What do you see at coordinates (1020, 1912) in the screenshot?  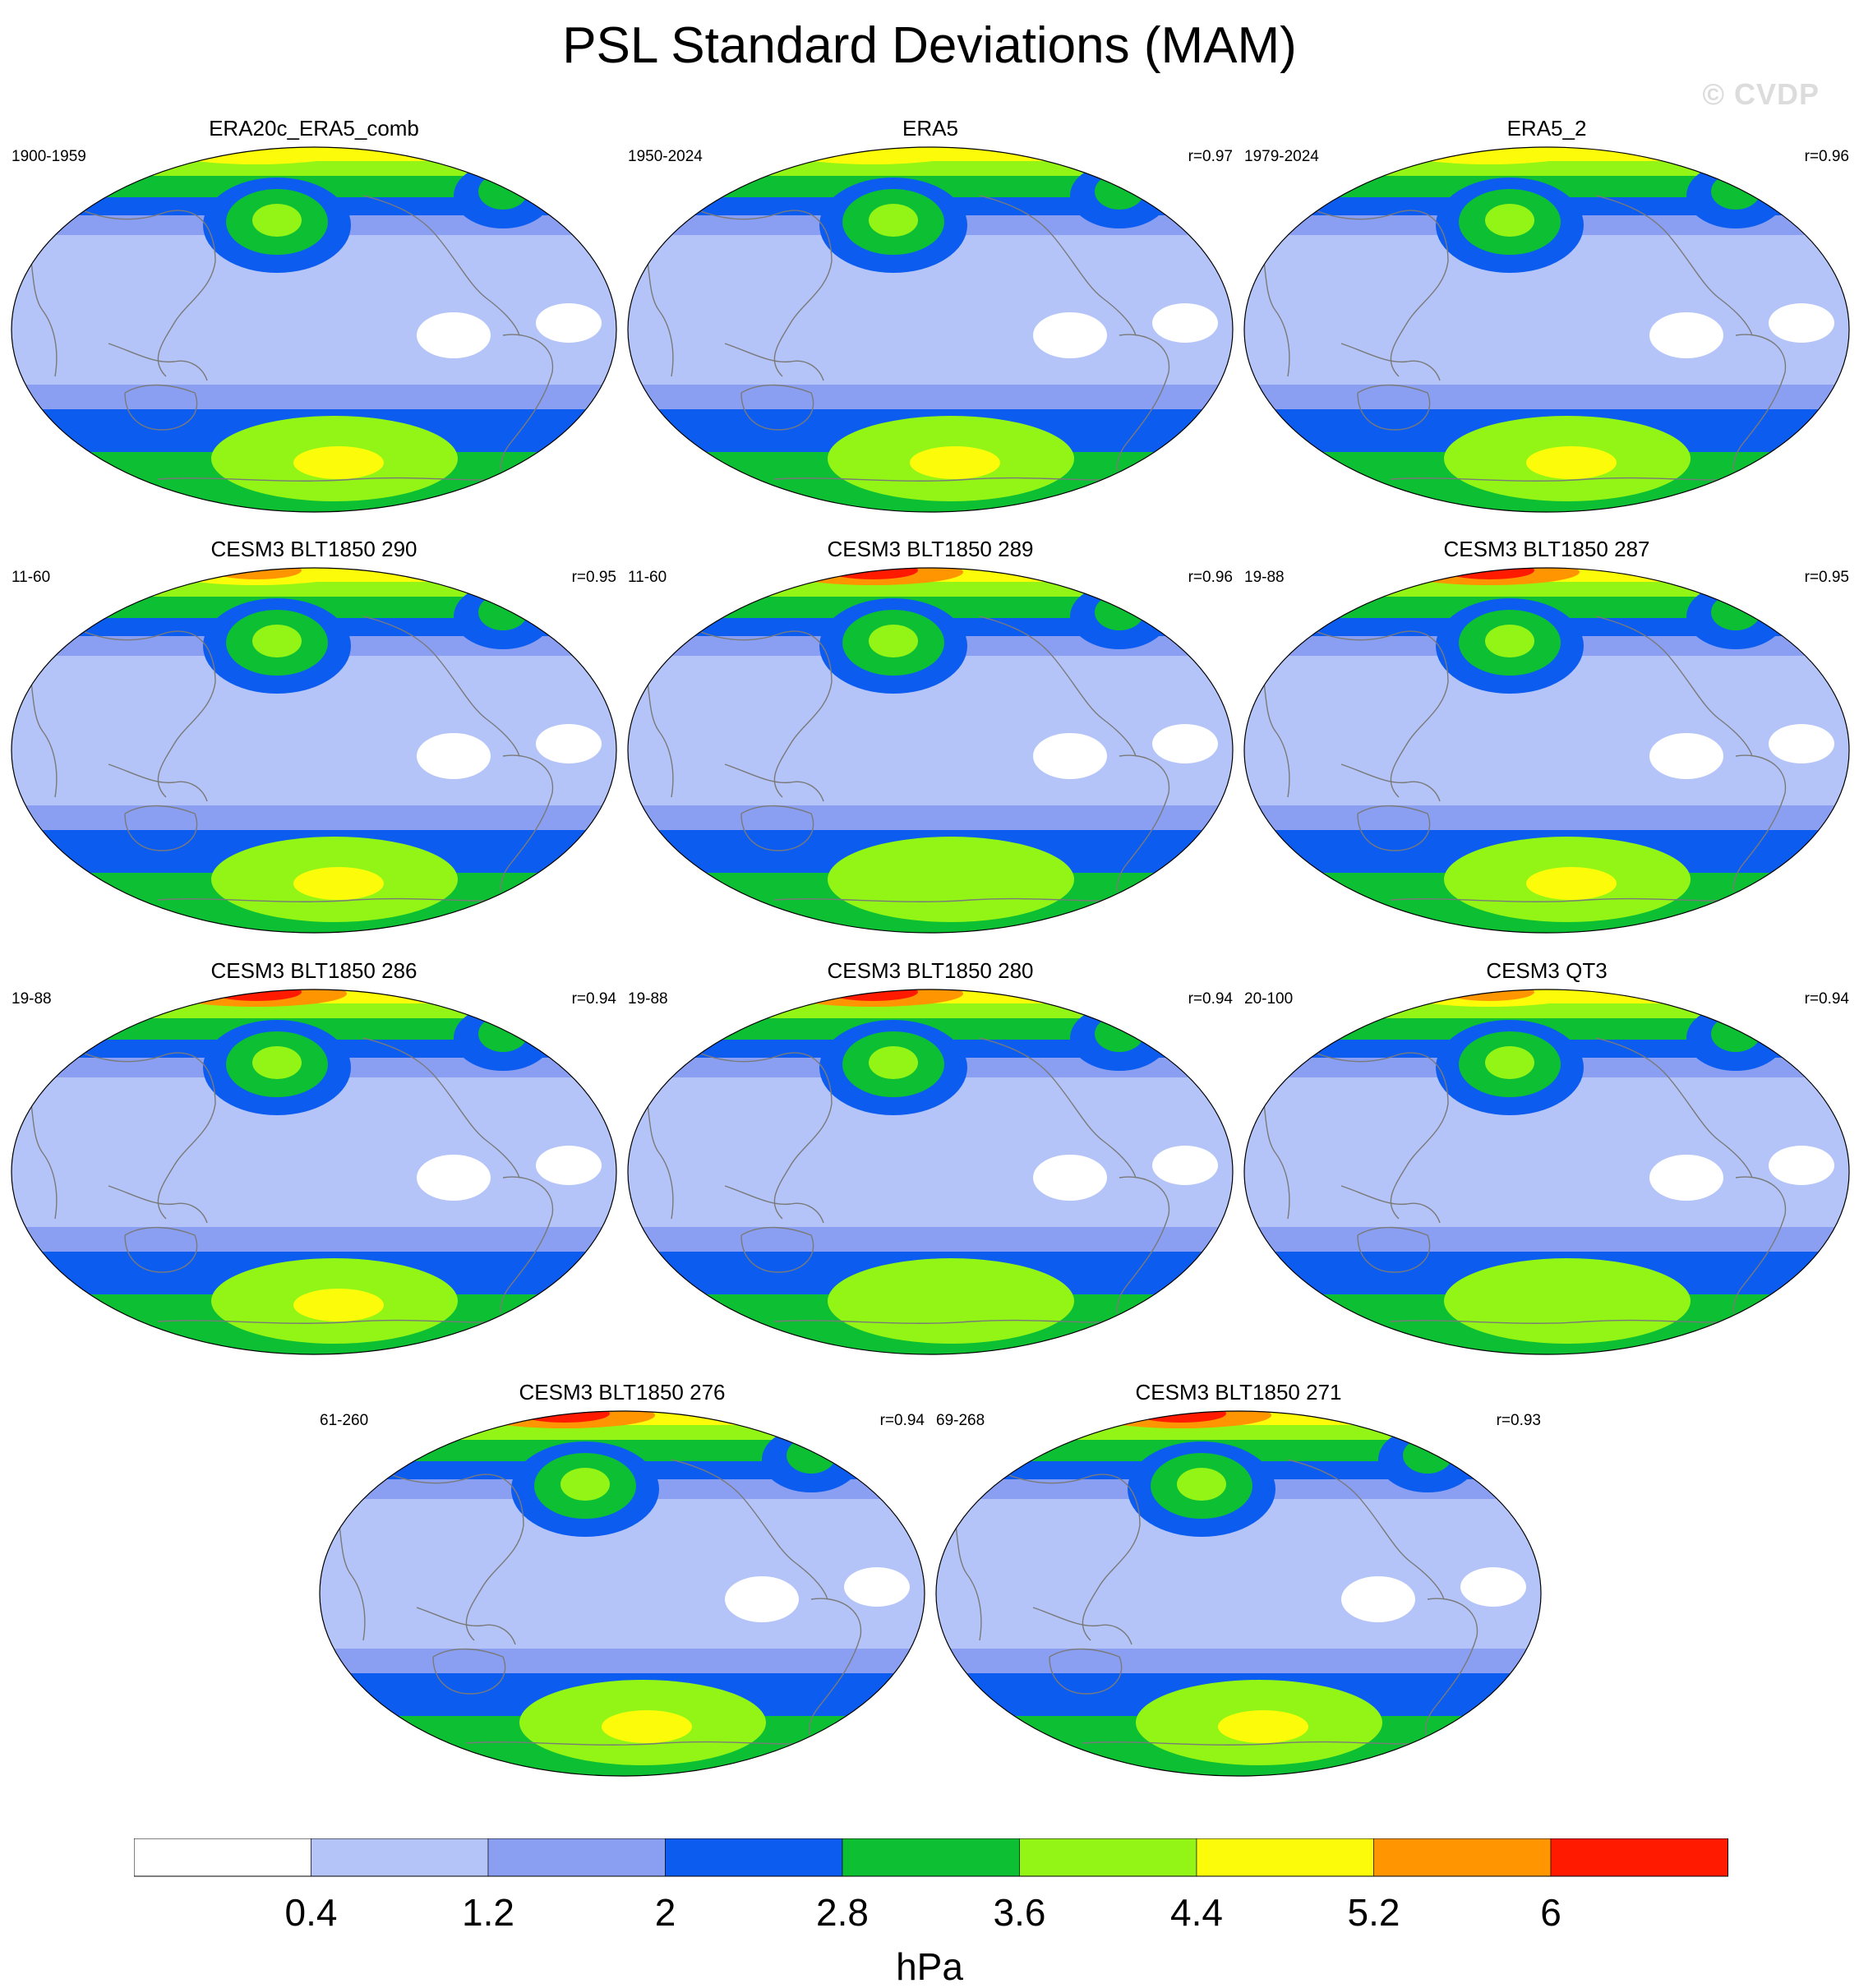 I see `colorbar-tick-label: 3.6` at bounding box center [1020, 1912].